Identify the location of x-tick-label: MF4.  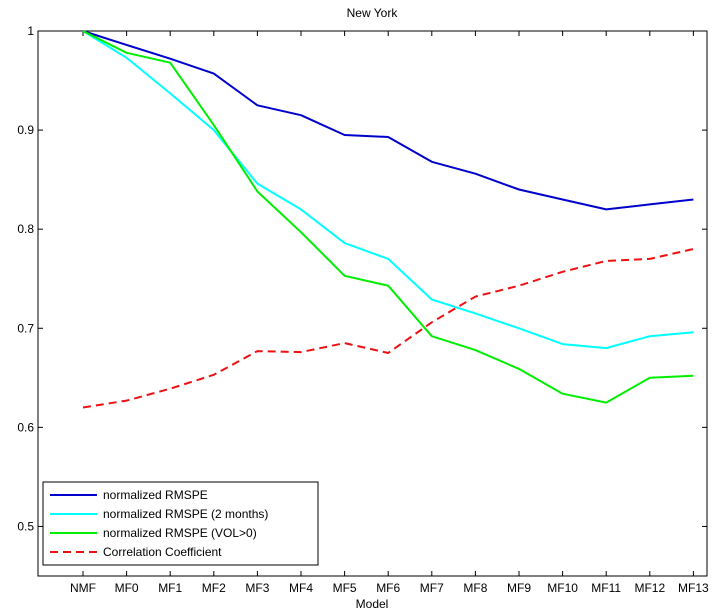
(301, 588).